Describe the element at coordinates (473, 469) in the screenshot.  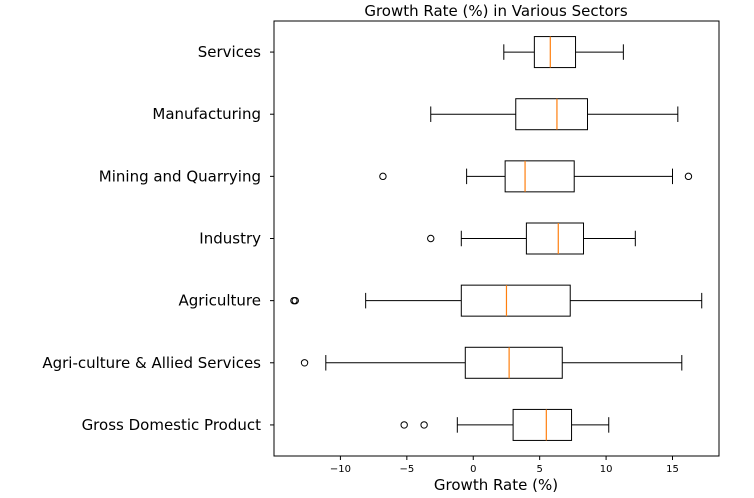
I see `x-tick-label: 0` at that location.